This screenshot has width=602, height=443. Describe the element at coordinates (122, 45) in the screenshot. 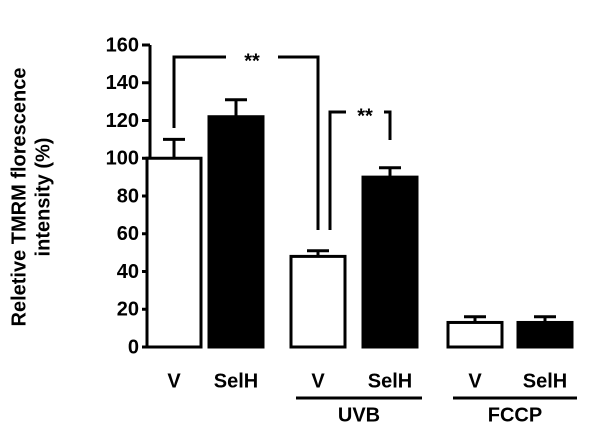

I see `y-tick-label: 160` at that location.